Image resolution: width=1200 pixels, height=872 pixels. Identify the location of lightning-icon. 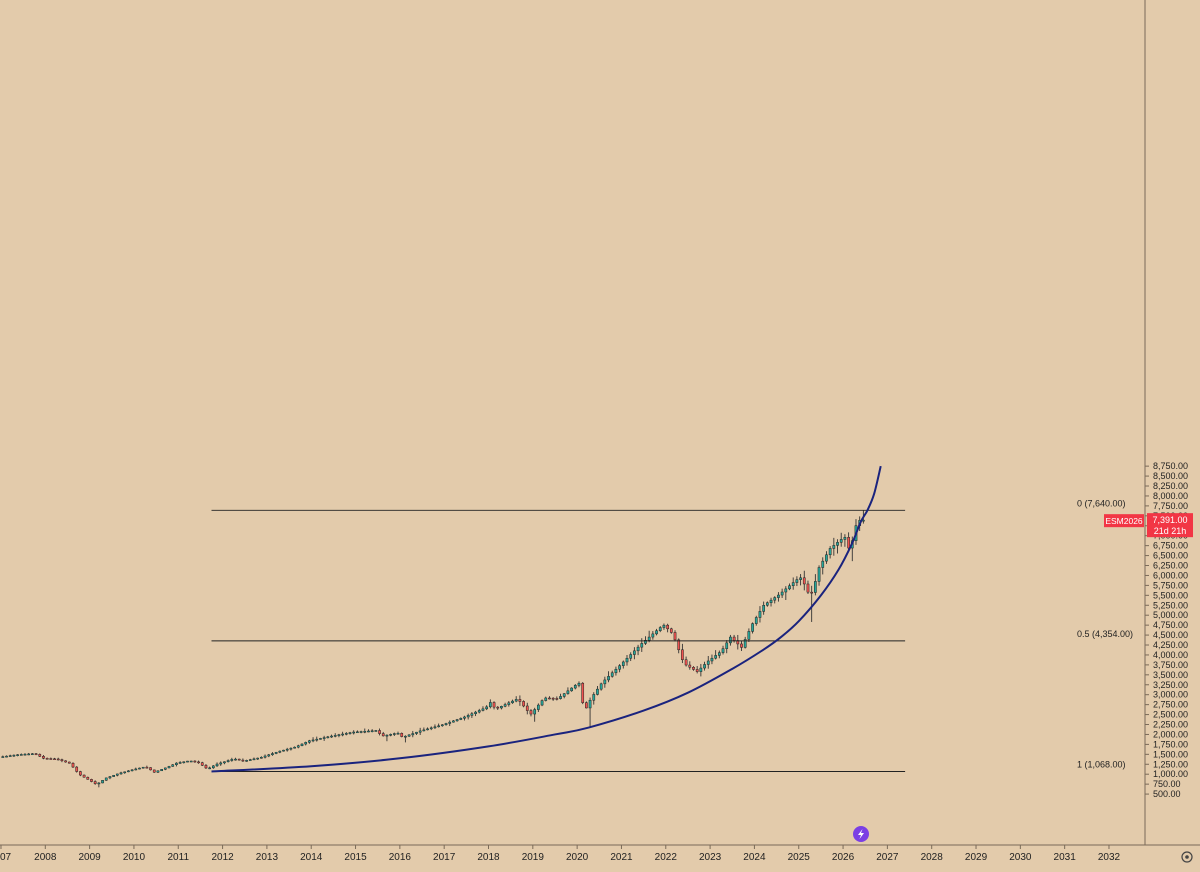
(861, 834).